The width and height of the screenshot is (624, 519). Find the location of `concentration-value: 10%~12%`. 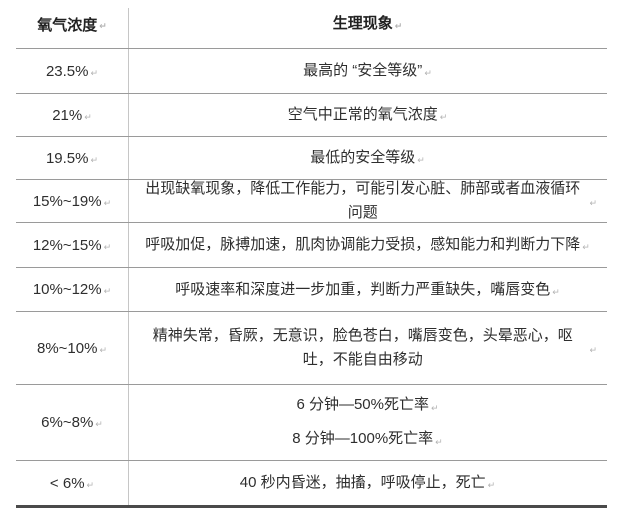

concentration-value: 10%~12% is located at coordinates (67, 289).